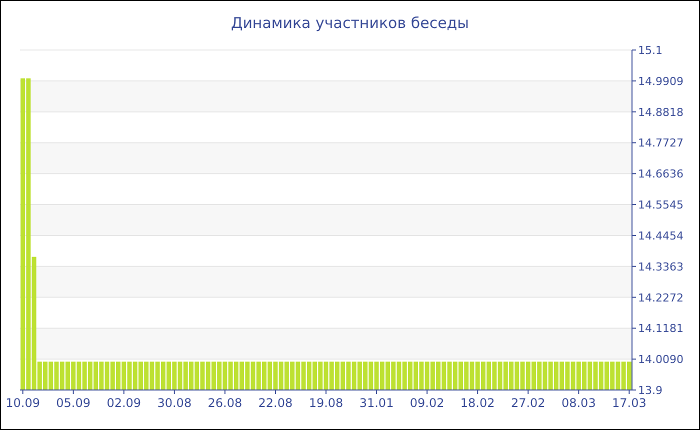  Describe the element at coordinates (650, 50) in the screenshot. I see `y-tick-label: 15.1` at that location.